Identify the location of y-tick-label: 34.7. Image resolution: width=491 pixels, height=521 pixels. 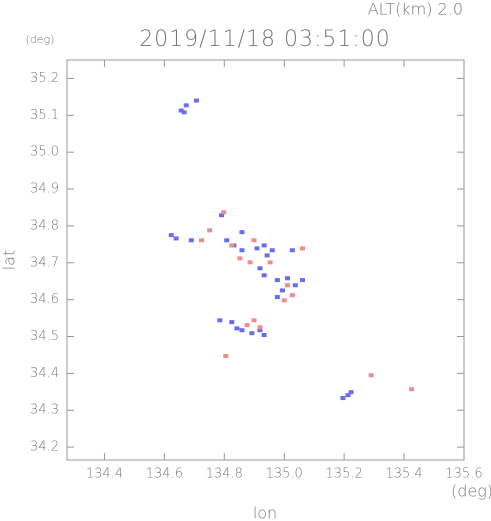
(44, 262).